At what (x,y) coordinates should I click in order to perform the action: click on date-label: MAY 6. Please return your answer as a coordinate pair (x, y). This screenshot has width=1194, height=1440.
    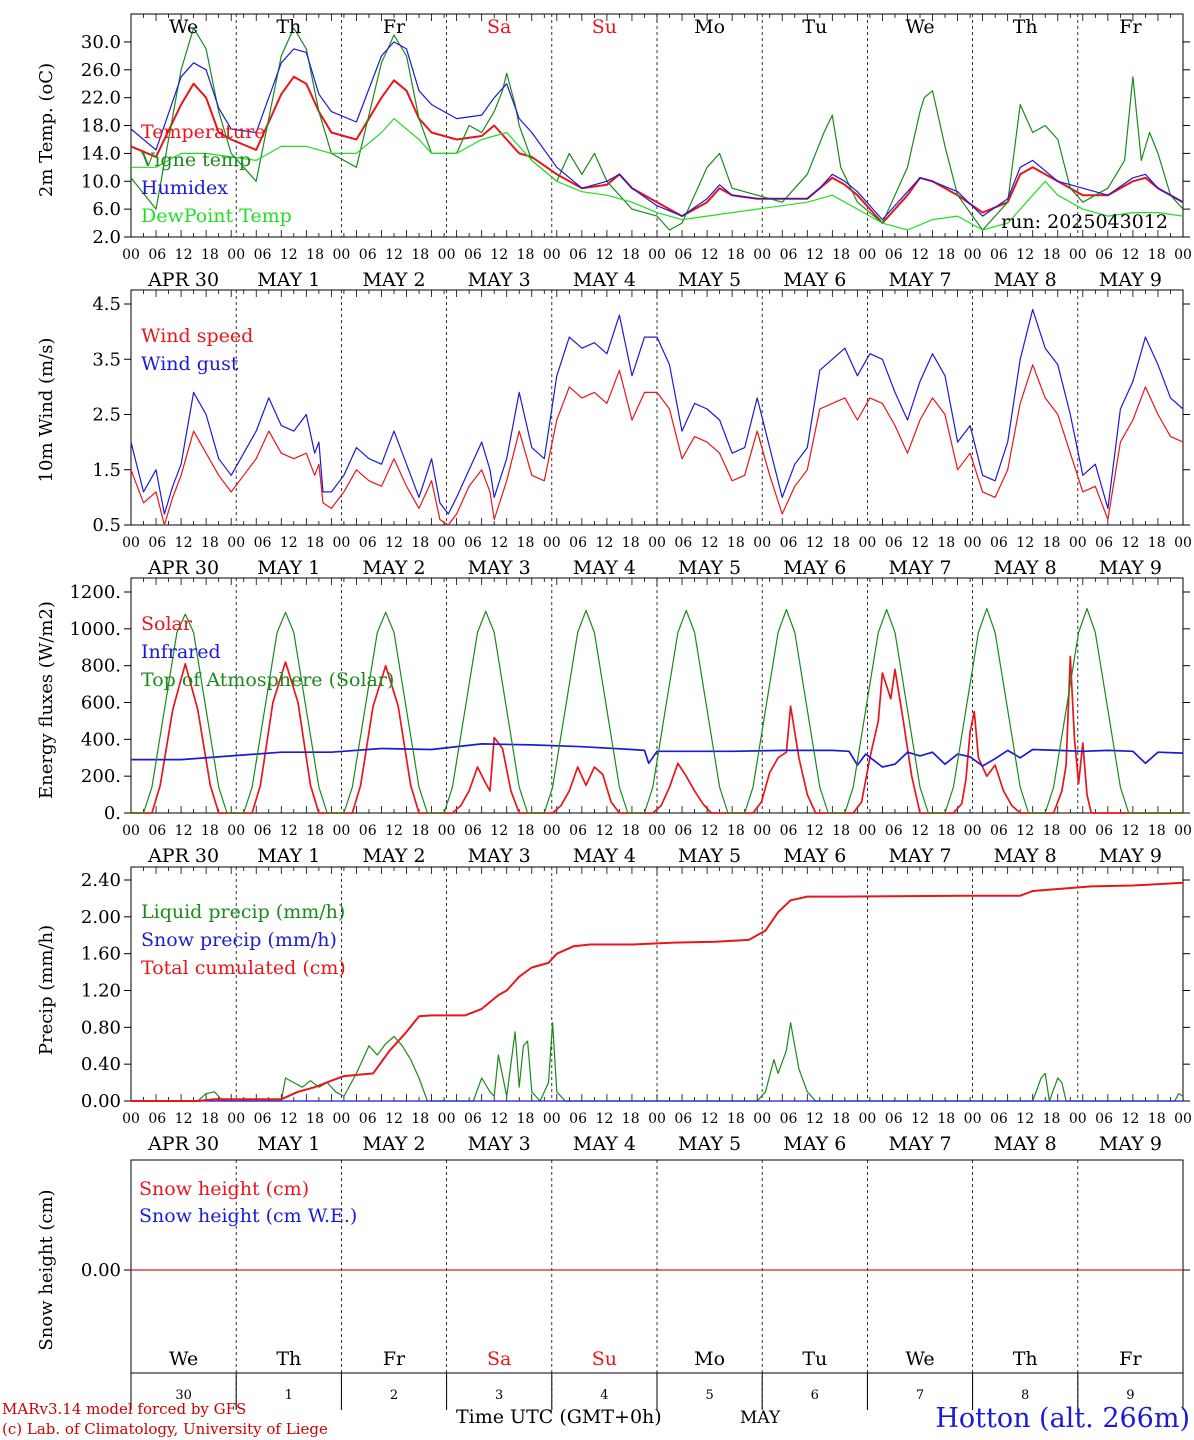
    Looking at the image, I should click on (814, 280).